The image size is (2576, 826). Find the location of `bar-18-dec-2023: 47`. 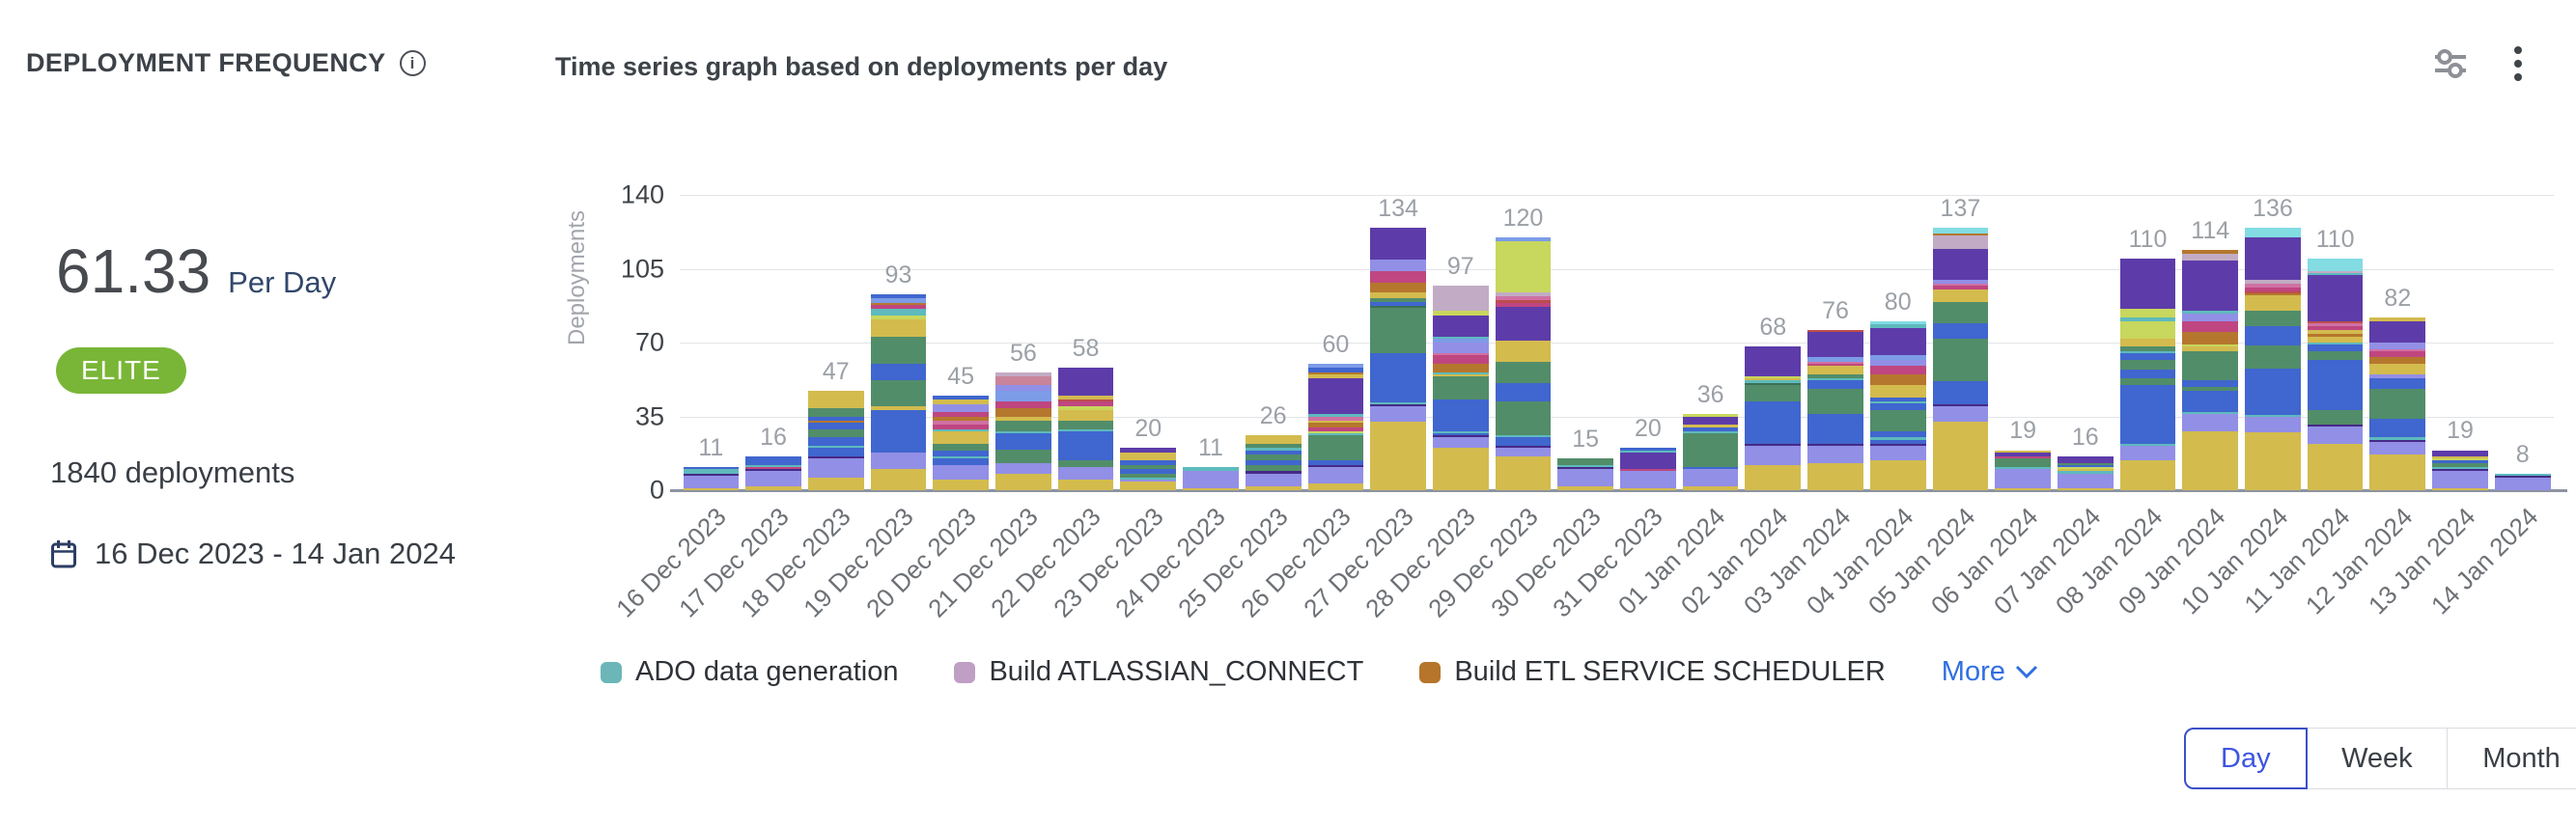

bar-18-dec-2023: 47 is located at coordinates (836, 342).